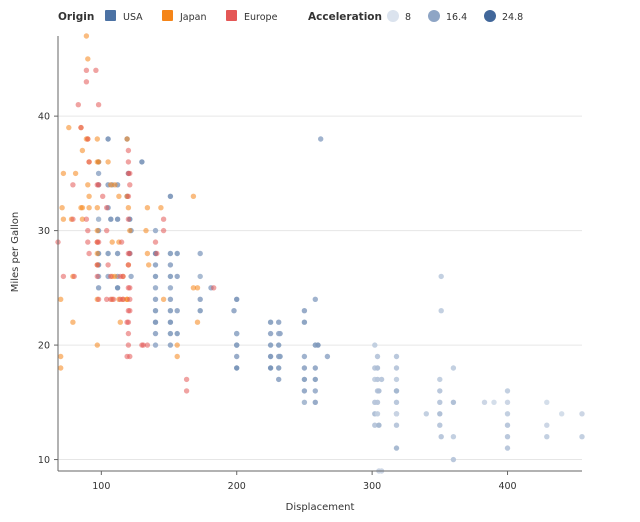  Describe the element at coordinates (455, 16) in the screenshot. I see `legend-acceleration-items: 8 16.4 24.8` at that location.